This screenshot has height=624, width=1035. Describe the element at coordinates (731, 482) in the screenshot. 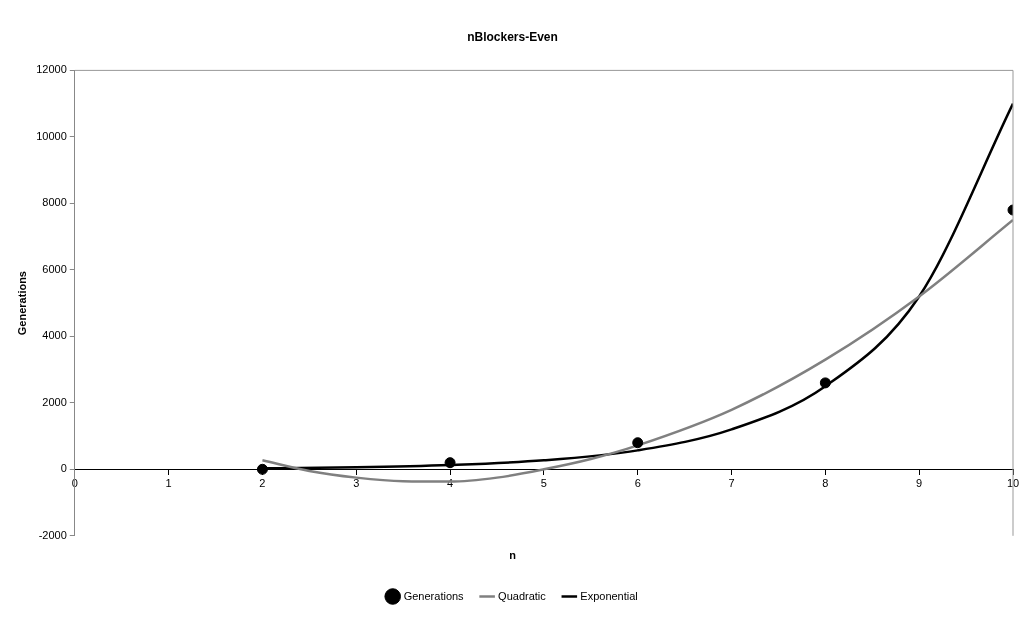

I see `x-tick-label: 7` at that location.